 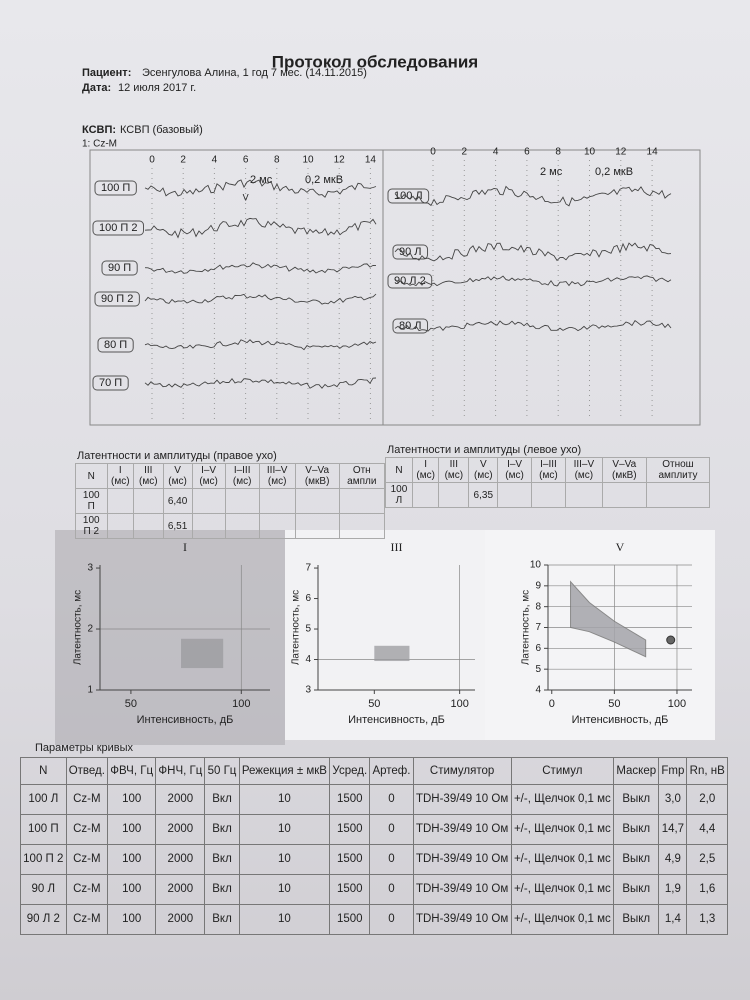 What do you see at coordinates (260, 345) in the screenshot?
I see `waveform-trace` at bounding box center [260, 345].